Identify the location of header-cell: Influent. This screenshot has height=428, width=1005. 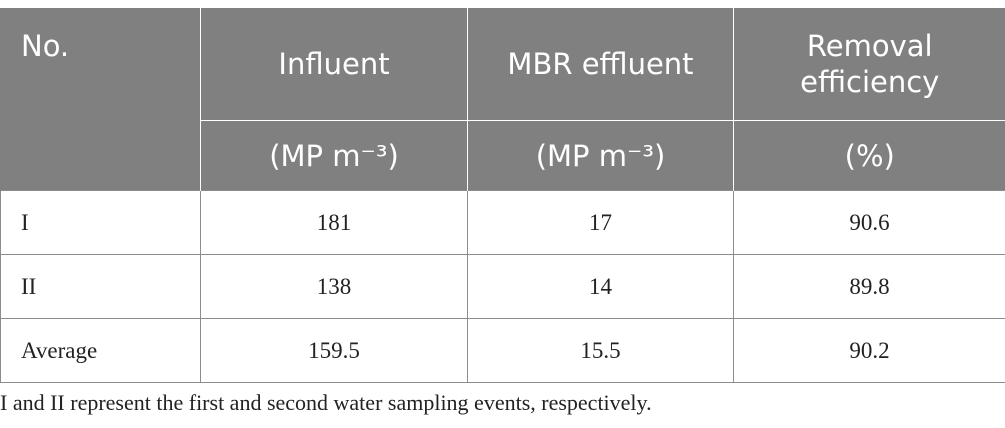
(334, 64).